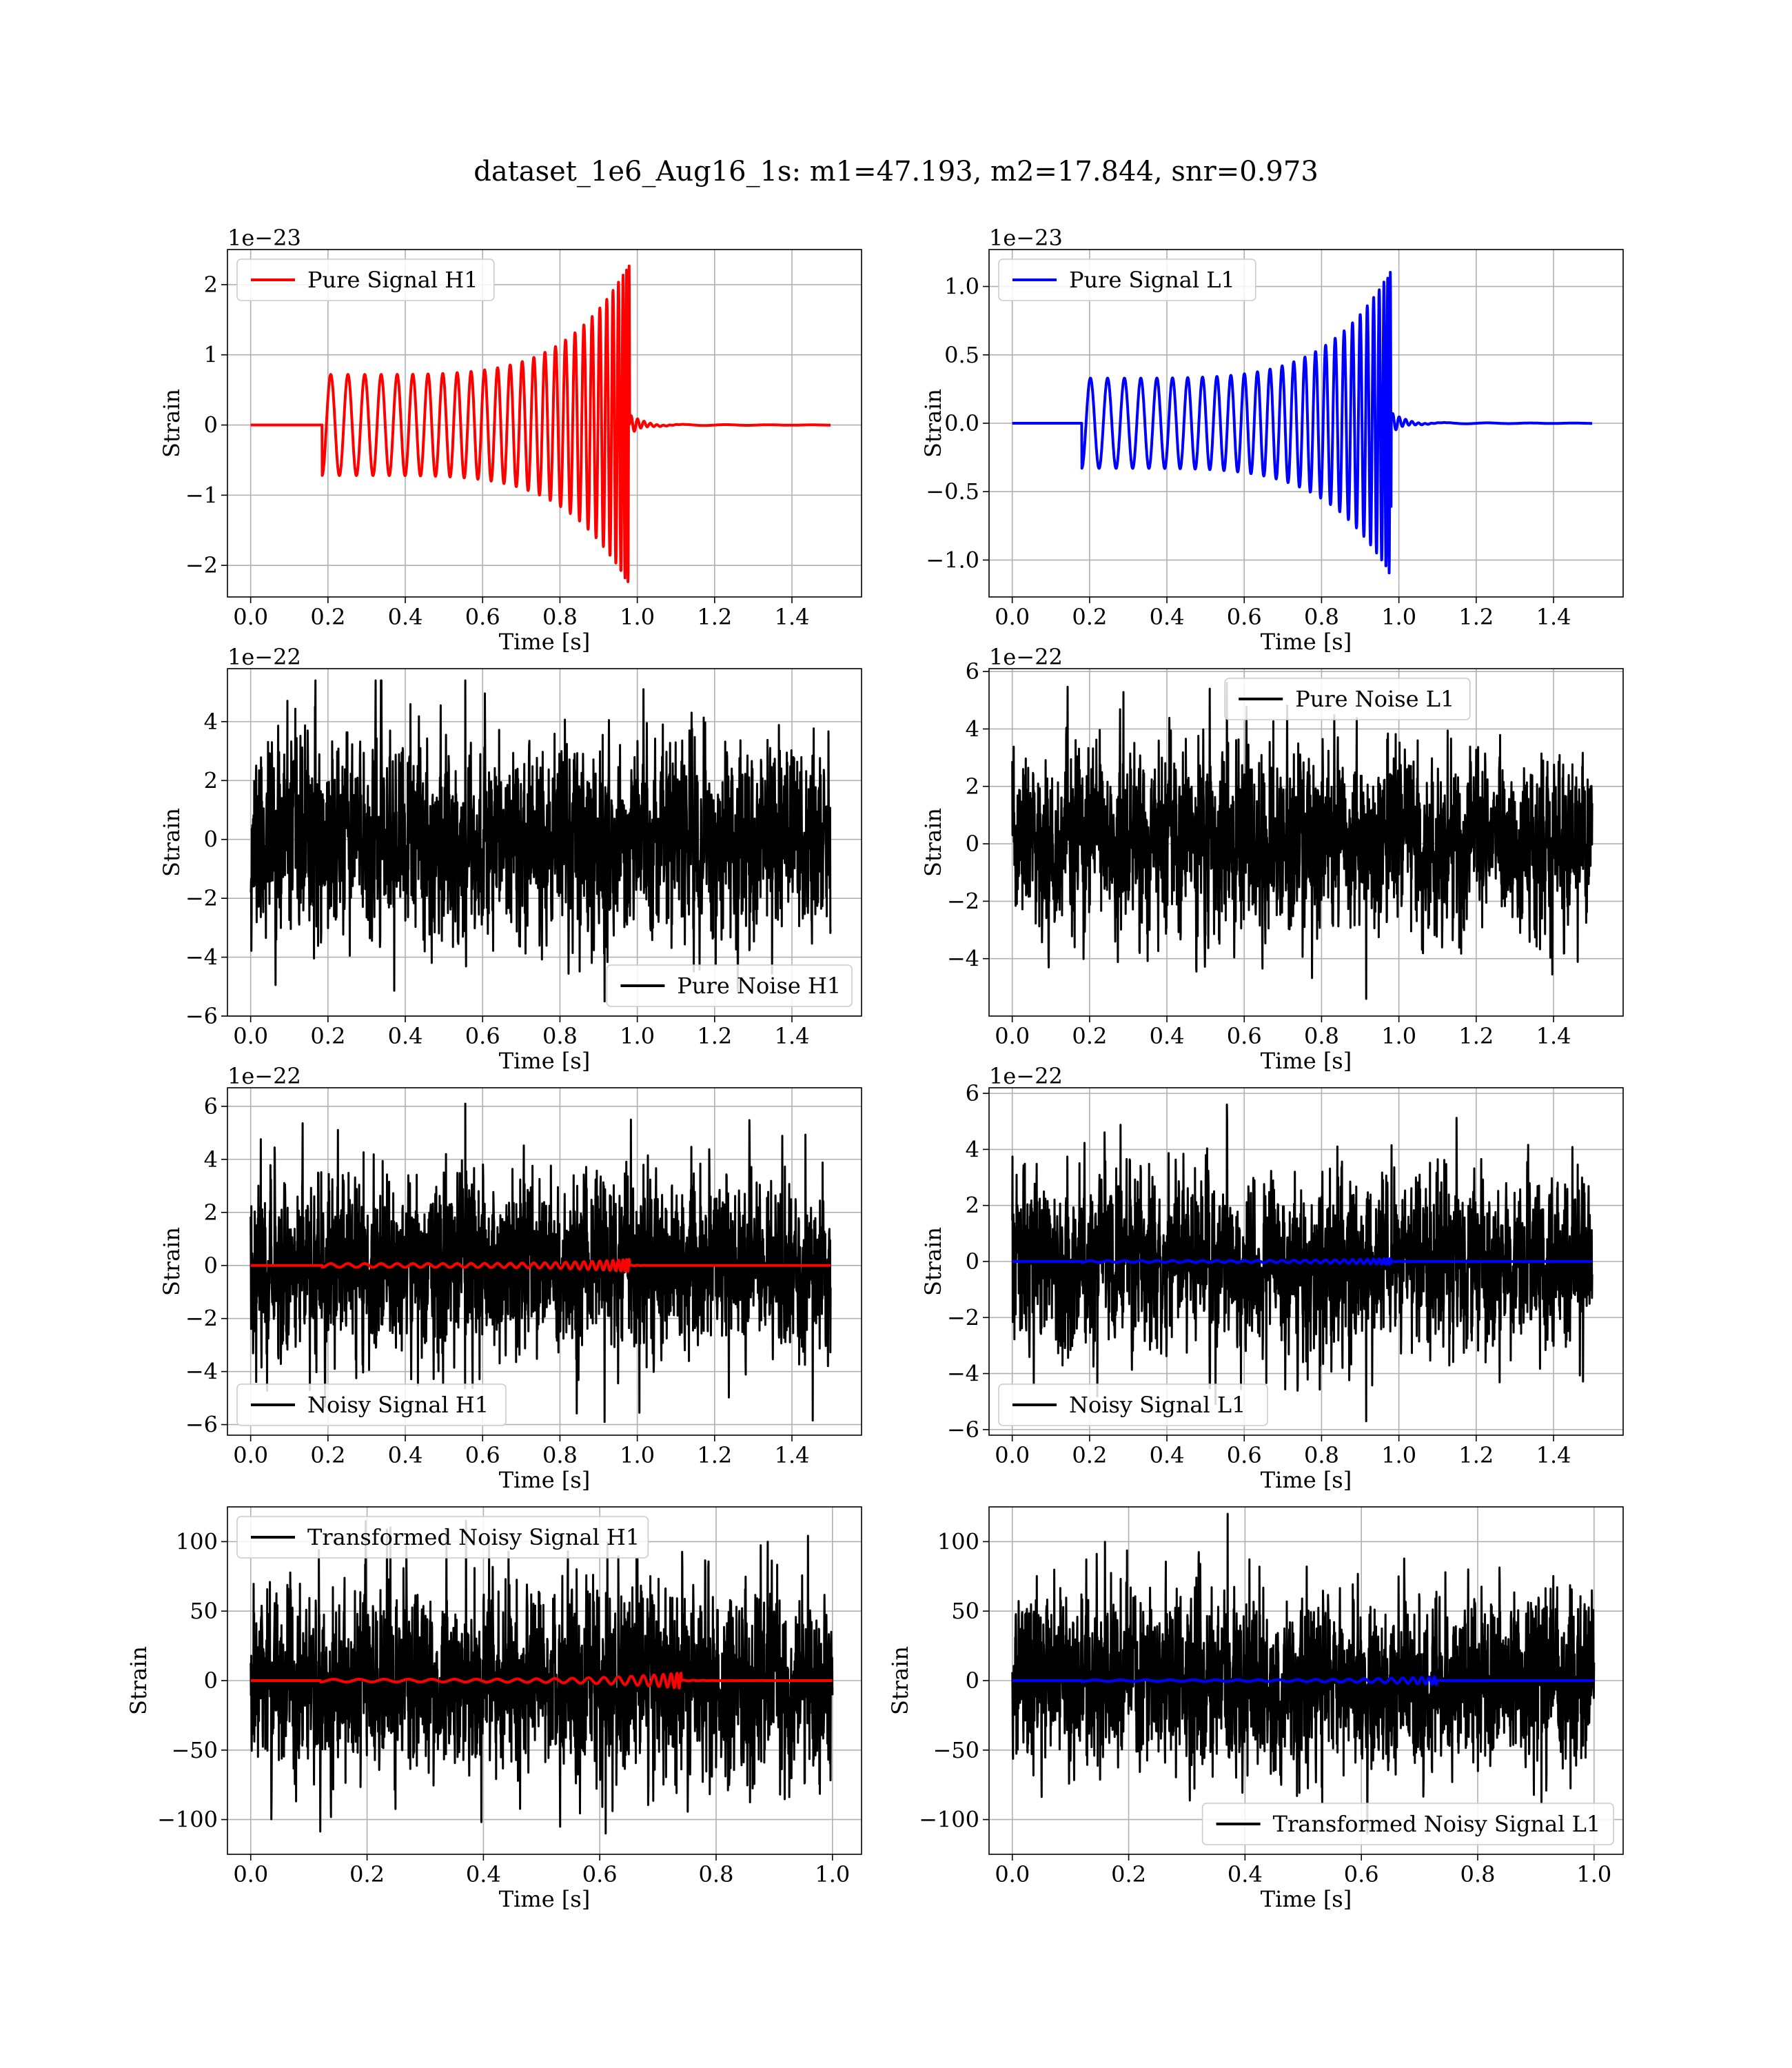 The height and width of the screenshot is (2068, 1792). I want to click on y-tick-label: 100, so click(197, 1541).